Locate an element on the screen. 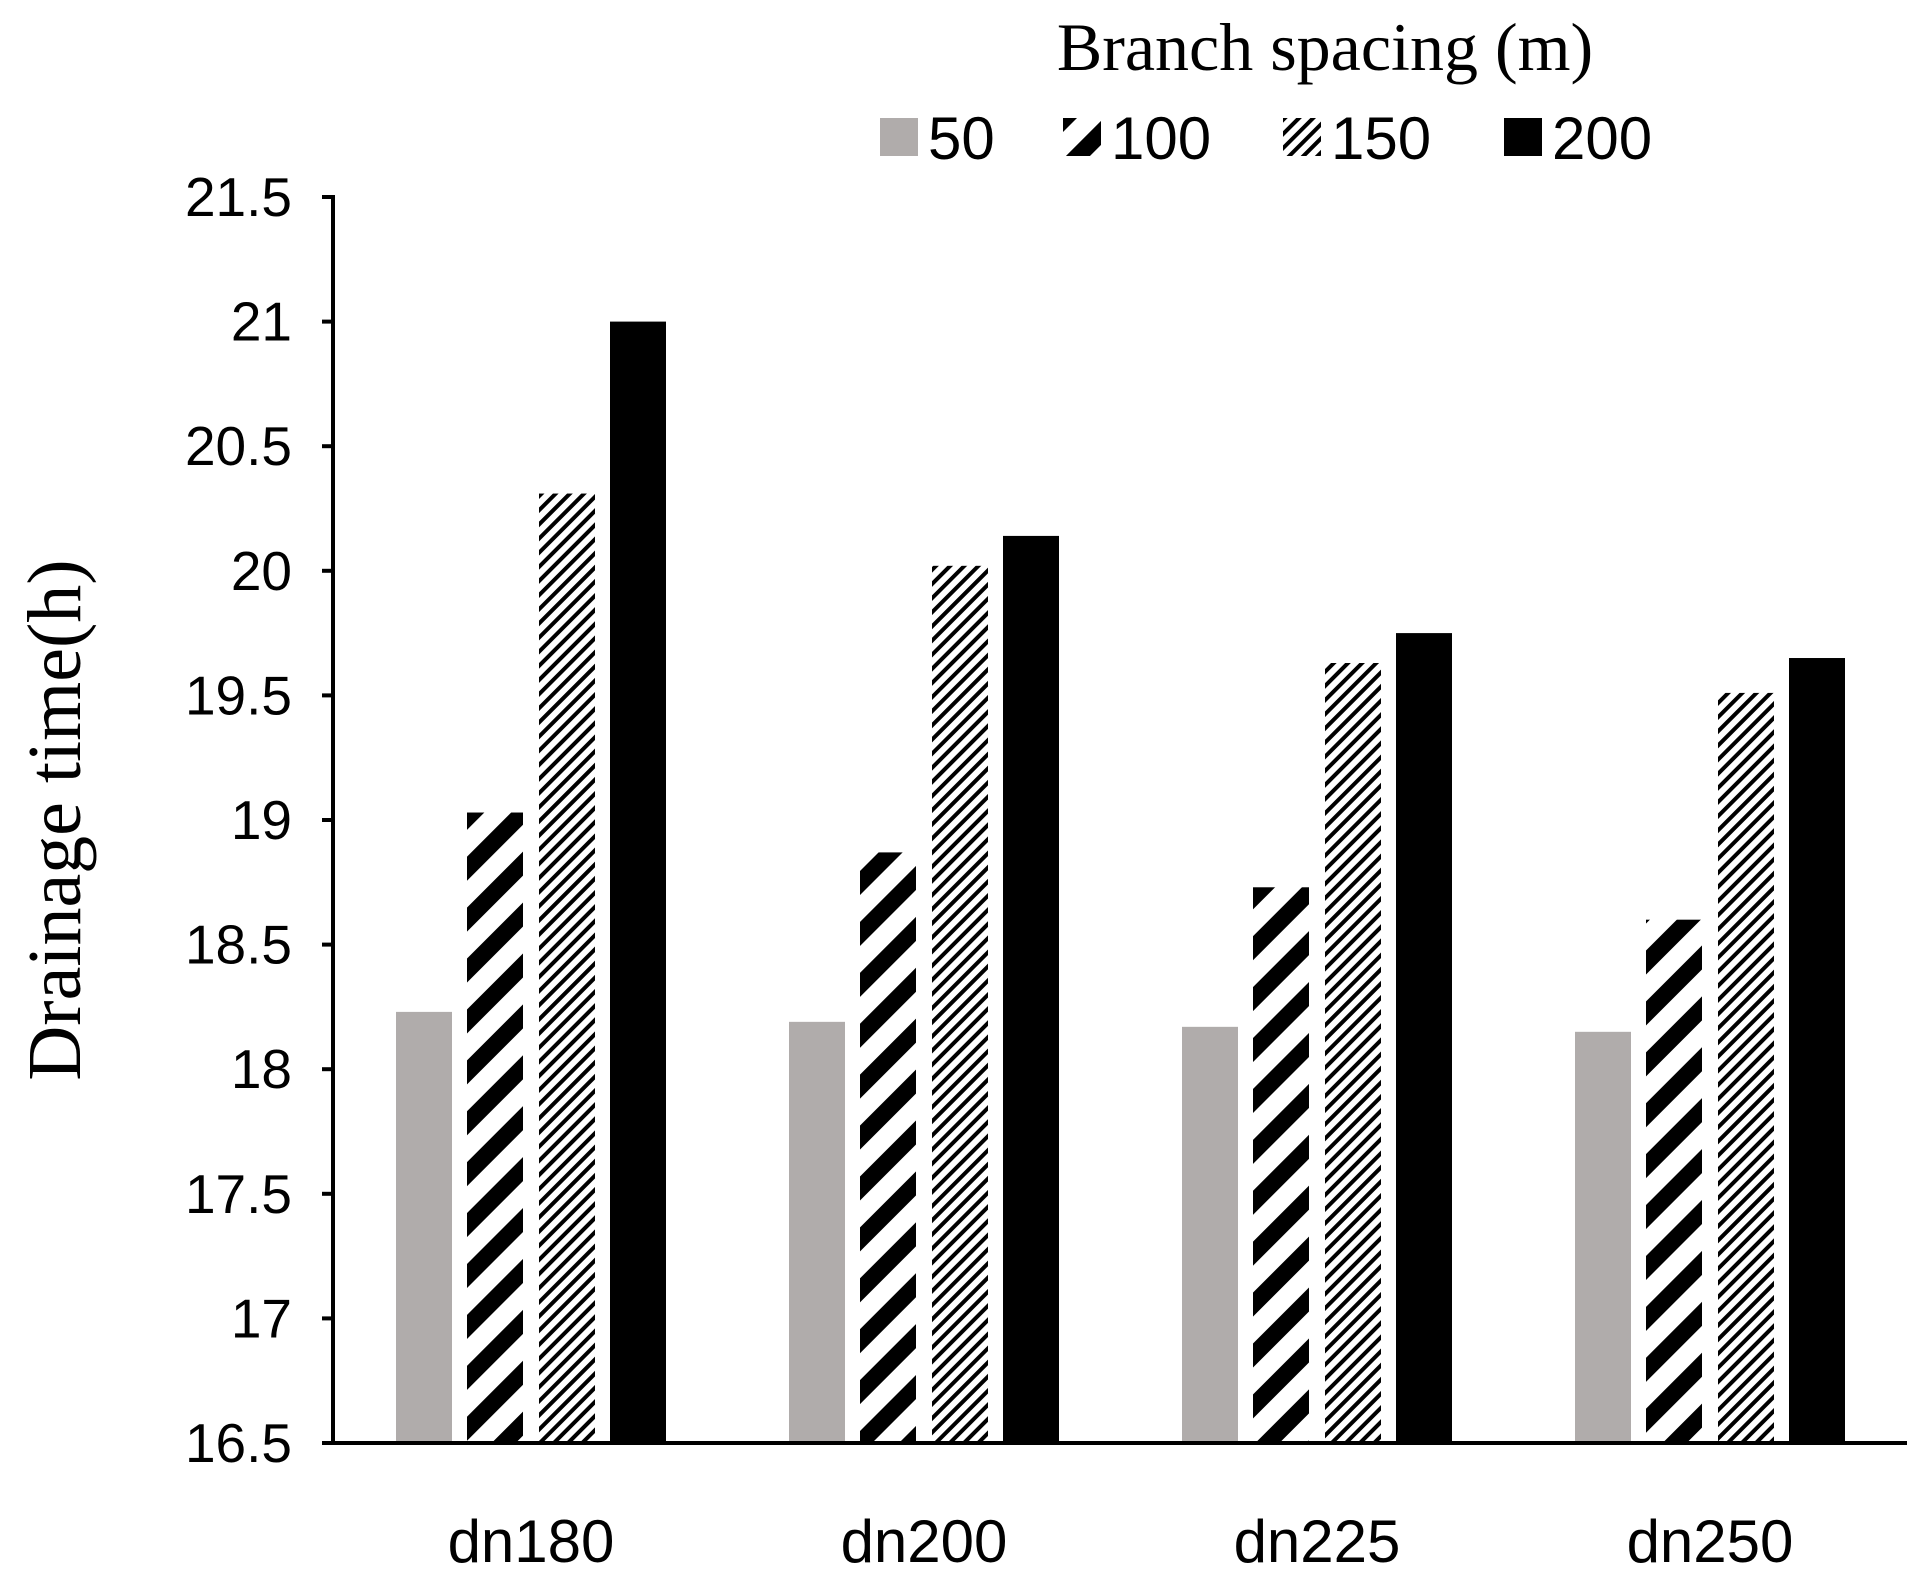 This screenshot has height=1577, width=1920. legend: Branch spacing (m) 50 100 150 200 is located at coordinates (1266, 90).